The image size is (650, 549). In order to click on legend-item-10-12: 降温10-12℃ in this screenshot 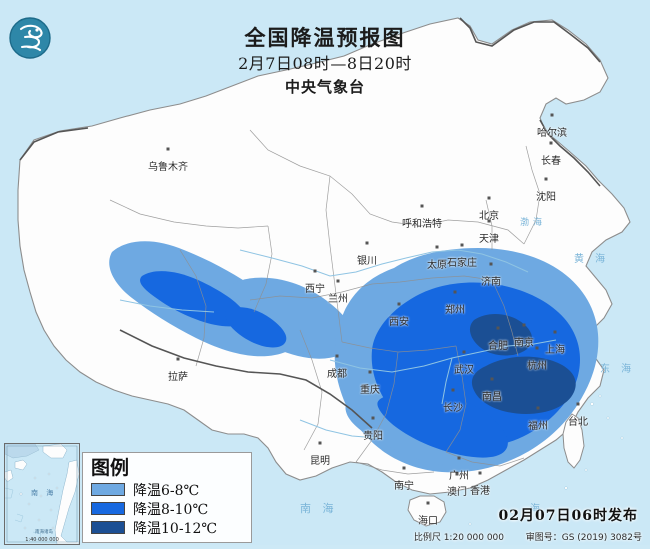, I will do `click(168, 528)`.